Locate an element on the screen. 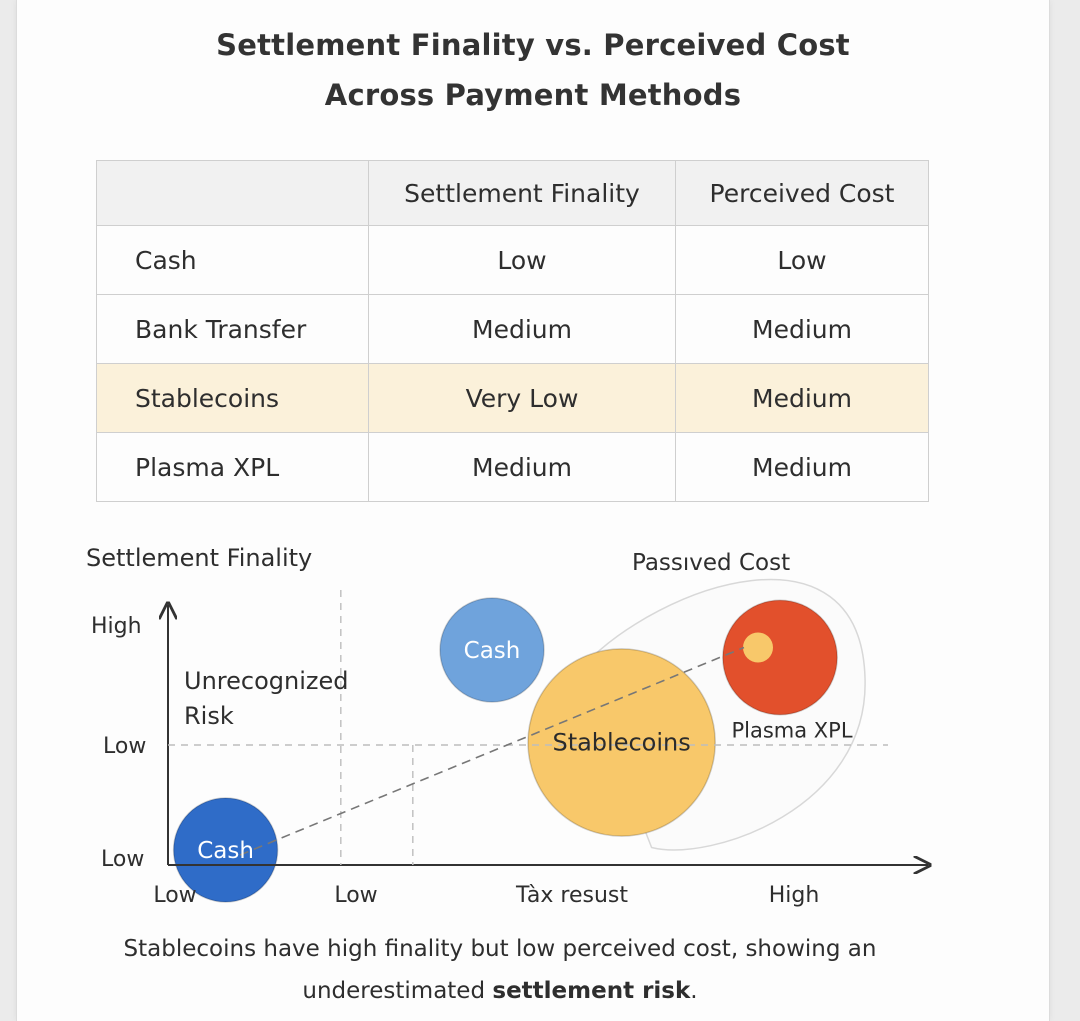  caption-emphasis: settlement risk is located at coordinates (591, 991).